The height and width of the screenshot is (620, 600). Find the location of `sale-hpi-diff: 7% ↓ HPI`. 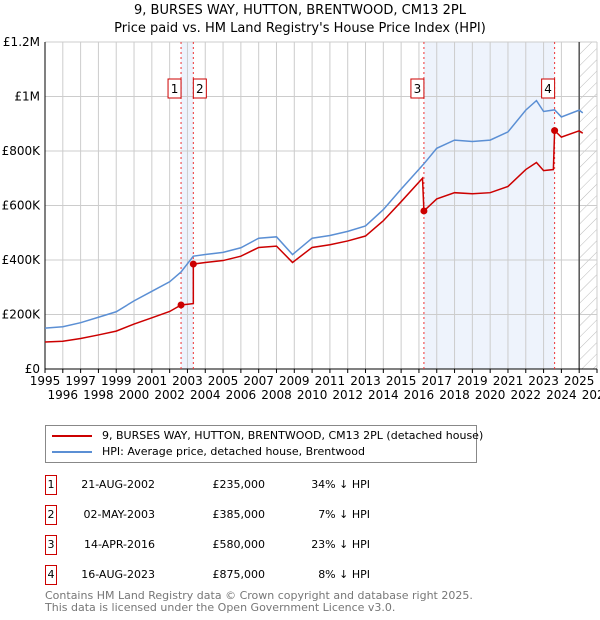

sale-hpi-diff: 7% ↓ HPI is located at coordinates (344, 514).